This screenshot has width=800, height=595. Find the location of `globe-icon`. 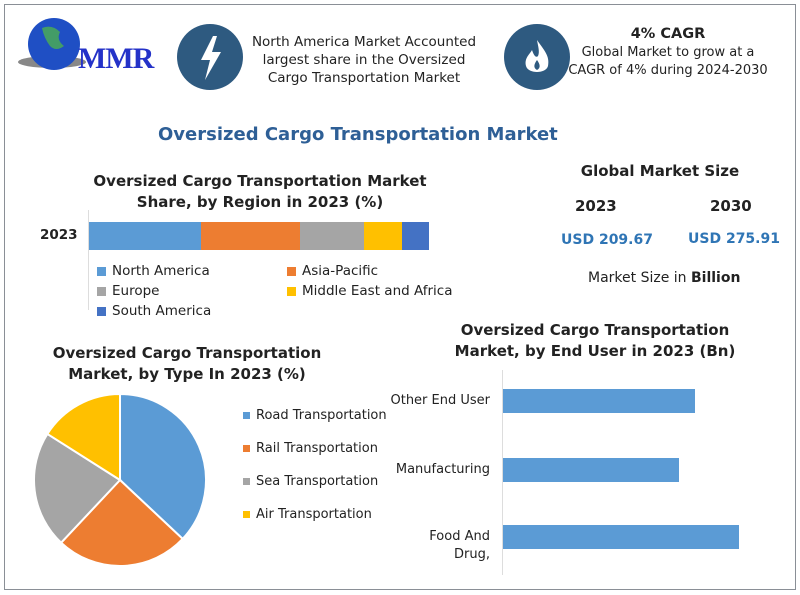

globe-icon is located at coordinates (52, 44).